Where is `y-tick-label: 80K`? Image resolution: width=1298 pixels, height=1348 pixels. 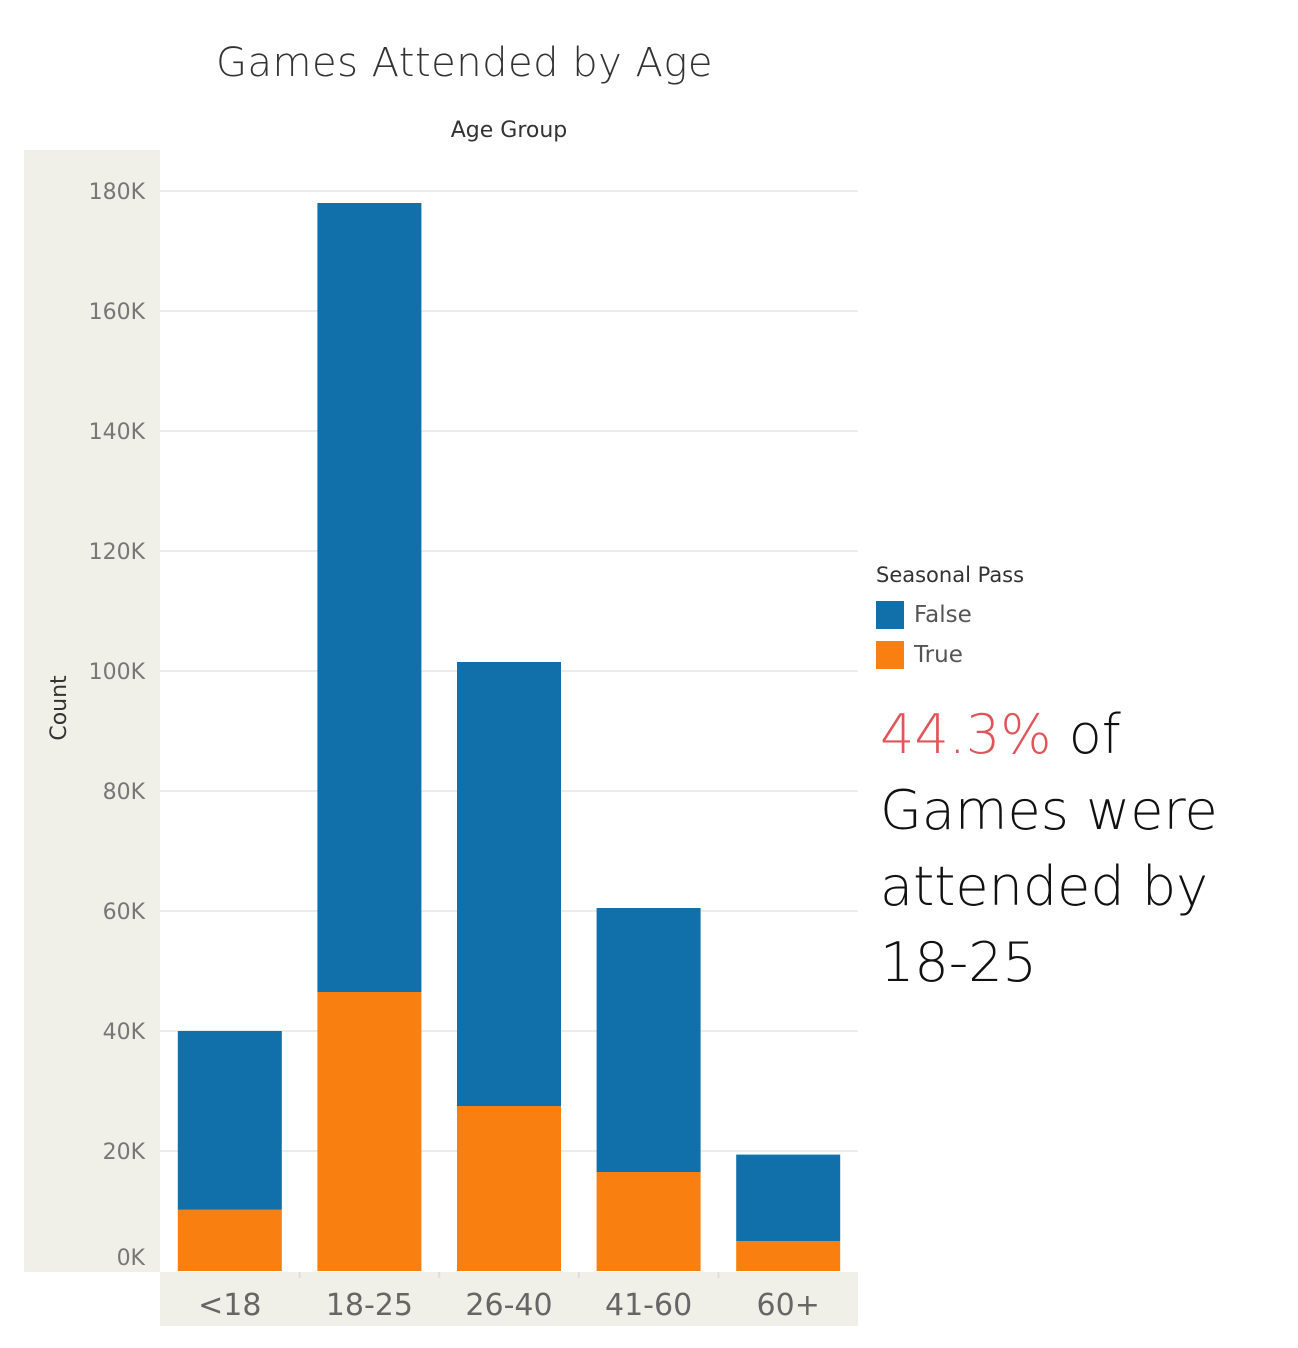
y-tick-label: 80K is located at coordinates (124, 792).